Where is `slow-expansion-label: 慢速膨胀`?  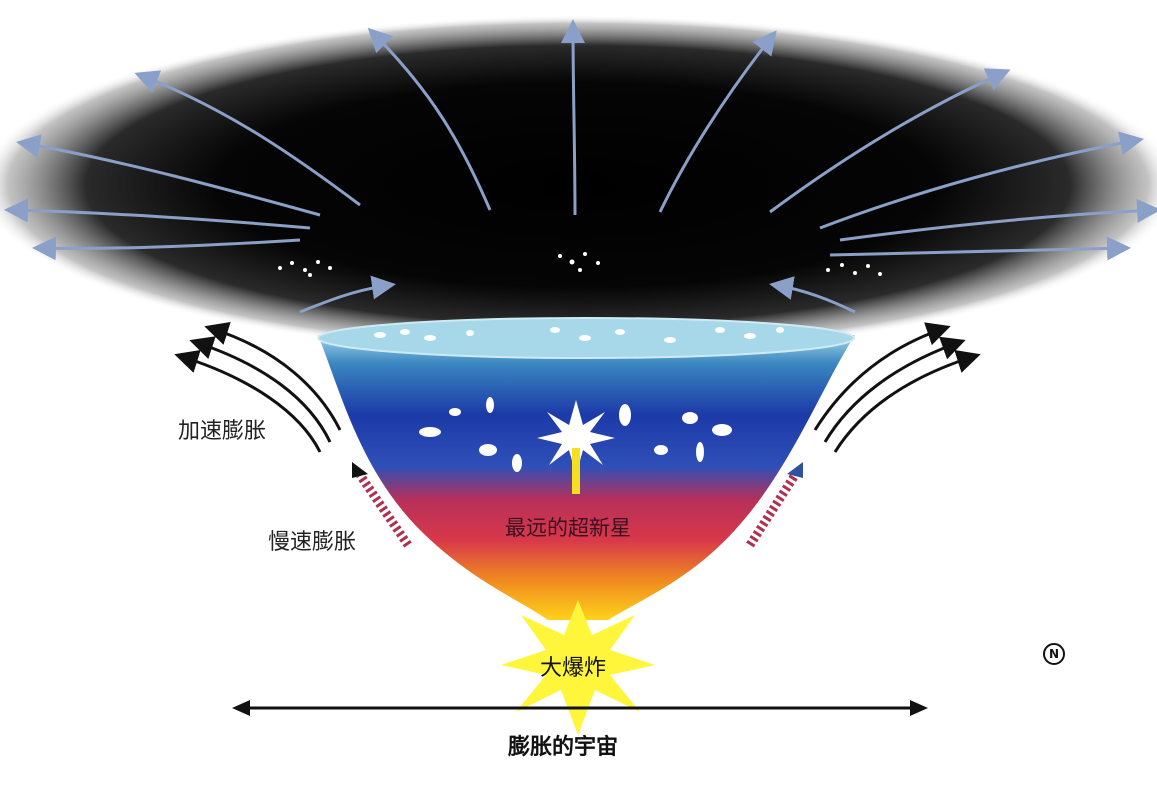 slow-expansion-label: 慢速膨胀 is located at coordinates (312, 542).